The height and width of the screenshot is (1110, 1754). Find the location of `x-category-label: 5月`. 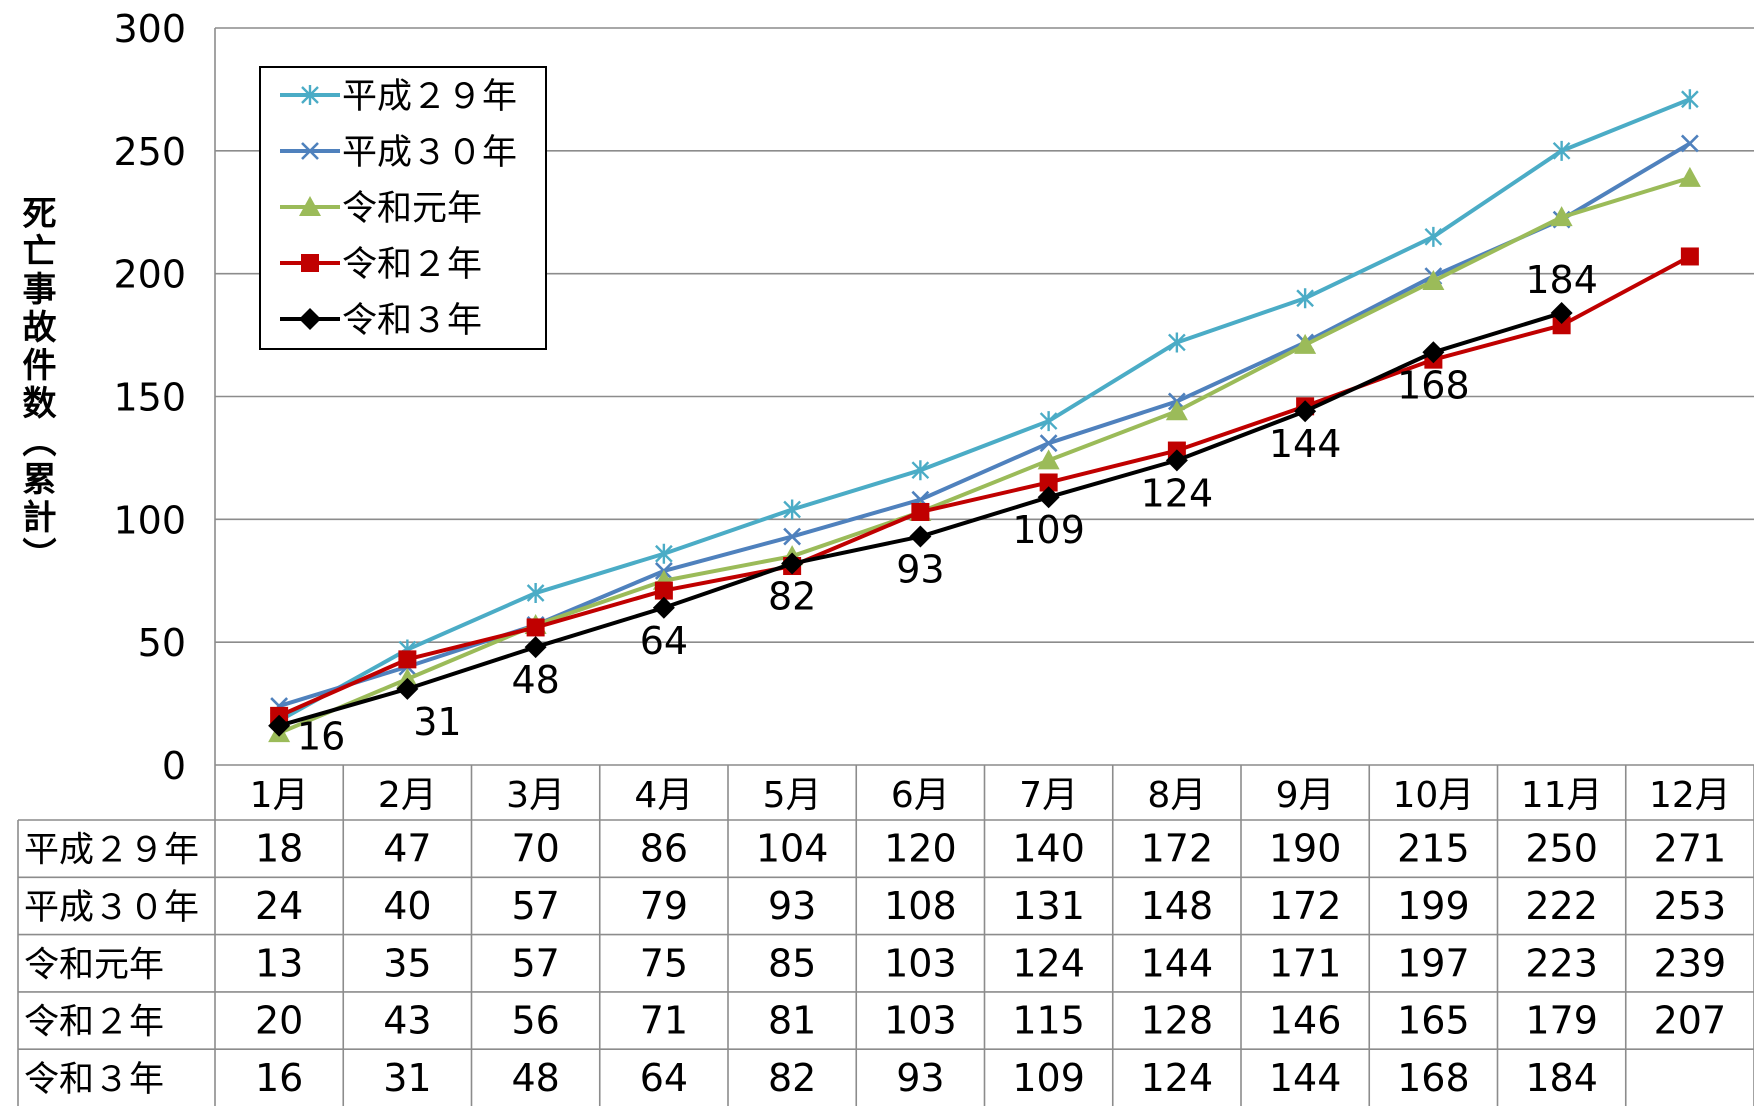

x-category-label: 5月 is located at coordinates (792, 795).